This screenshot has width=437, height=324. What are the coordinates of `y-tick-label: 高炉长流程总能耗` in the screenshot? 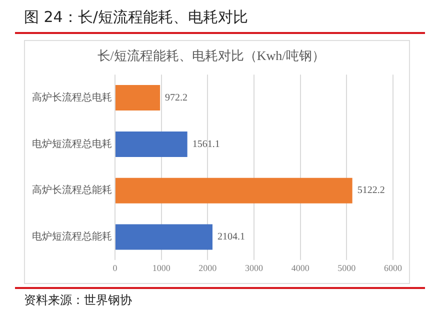 It's located at (72, 190).